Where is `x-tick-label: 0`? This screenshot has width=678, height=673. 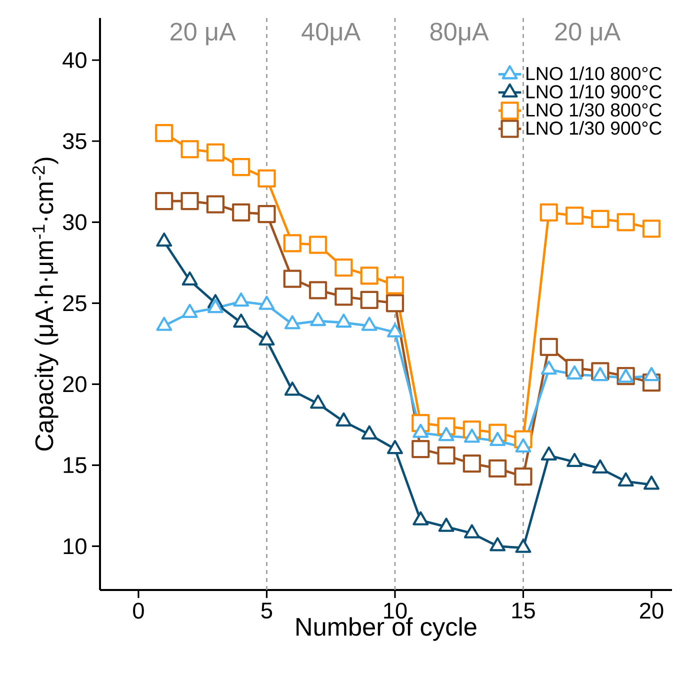 x-tick-label: 0 is located at coordinates (138, 610).